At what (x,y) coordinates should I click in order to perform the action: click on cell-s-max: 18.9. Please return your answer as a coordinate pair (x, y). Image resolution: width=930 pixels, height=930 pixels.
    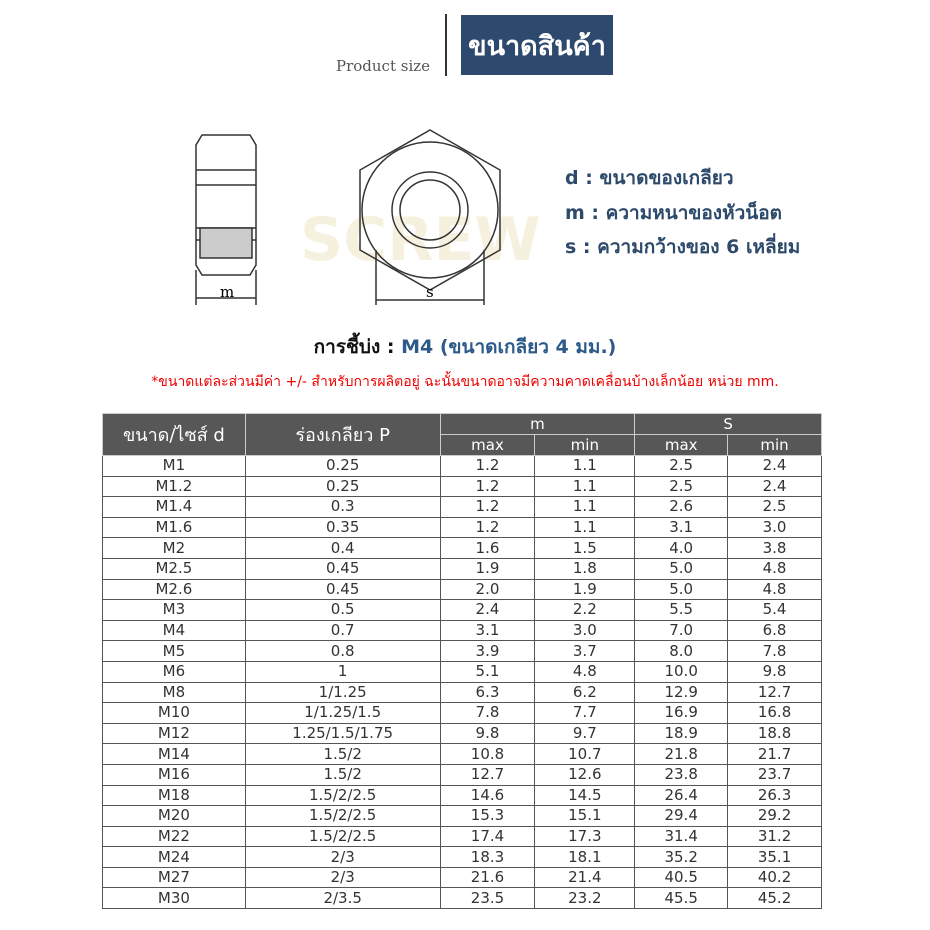
    Looking at the image, I should click on (681, 733).